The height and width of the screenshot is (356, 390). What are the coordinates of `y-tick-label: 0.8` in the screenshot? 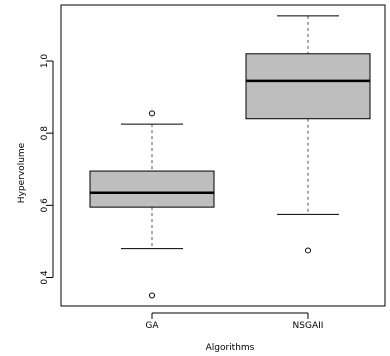 It's located at (45, 133).